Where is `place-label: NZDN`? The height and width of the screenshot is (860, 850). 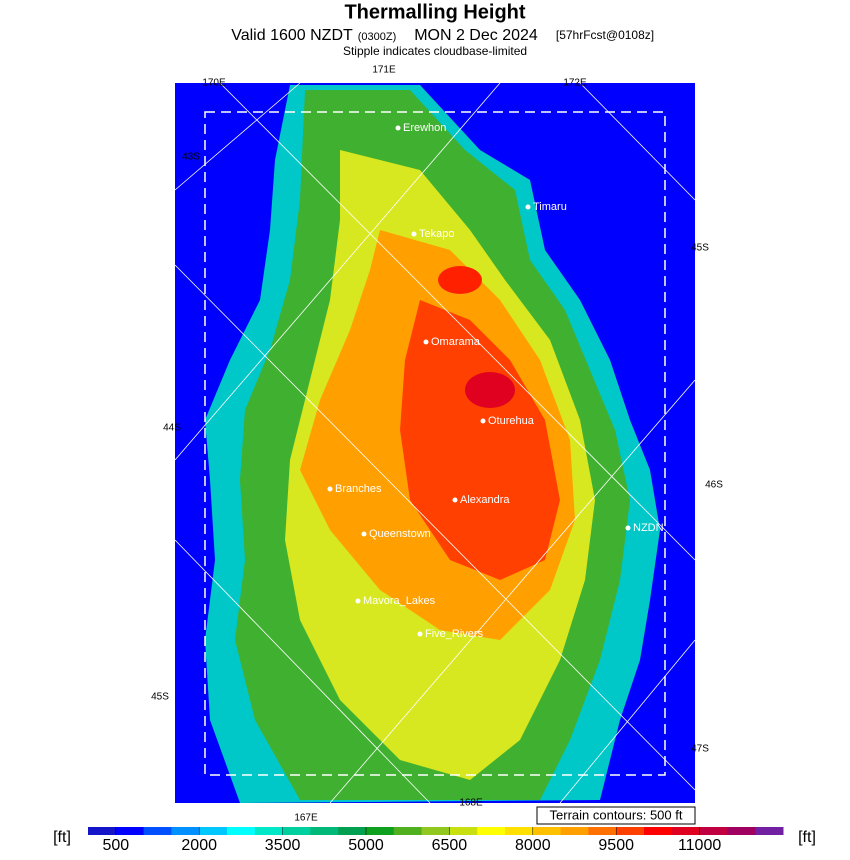 place-label: NZDN is located at coordinates (648, 528).